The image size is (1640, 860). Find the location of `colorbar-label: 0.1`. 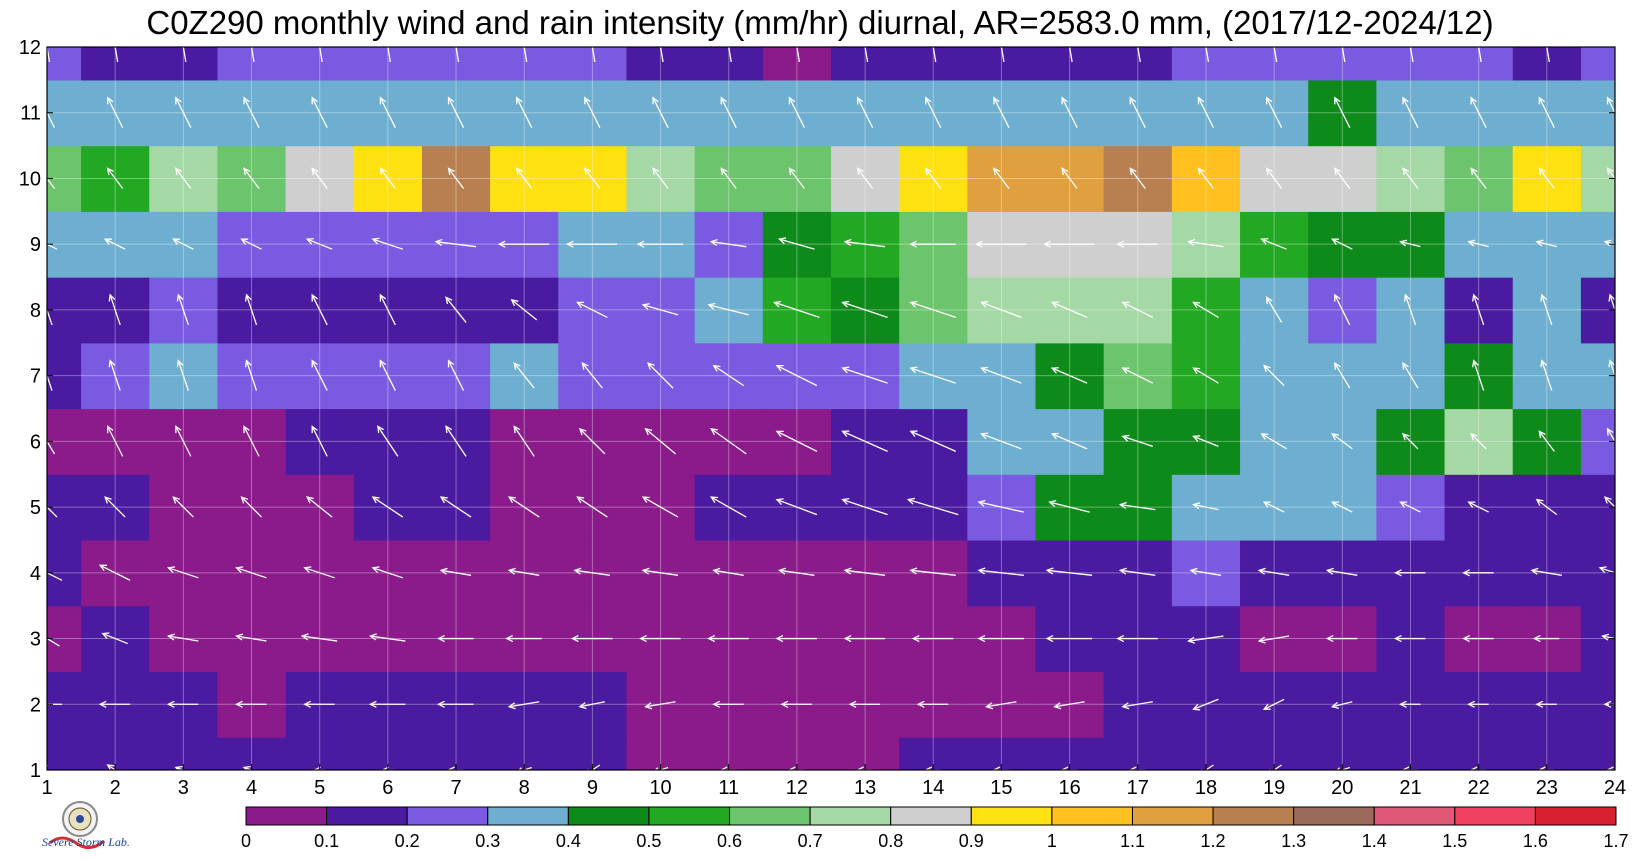

colorbar-label: 0.1 is located at coordinates (326, 841).